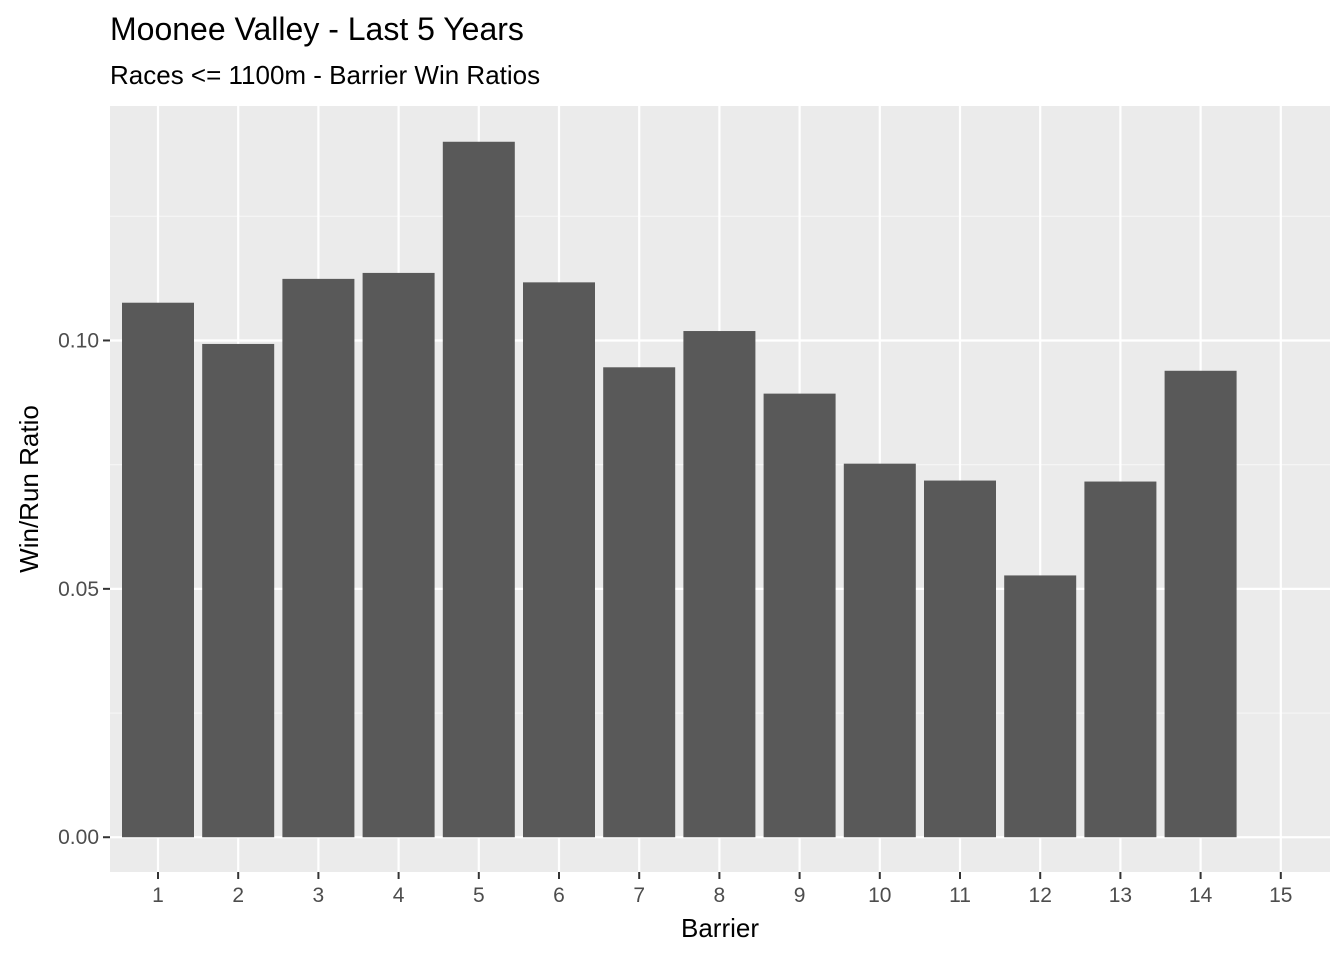 This screenshot has width=1344, height=960. What do you see at coordinates (1120, 895) in the screenshot?
I see `x-tick-label: 13` at bounding box center [1120, 895].